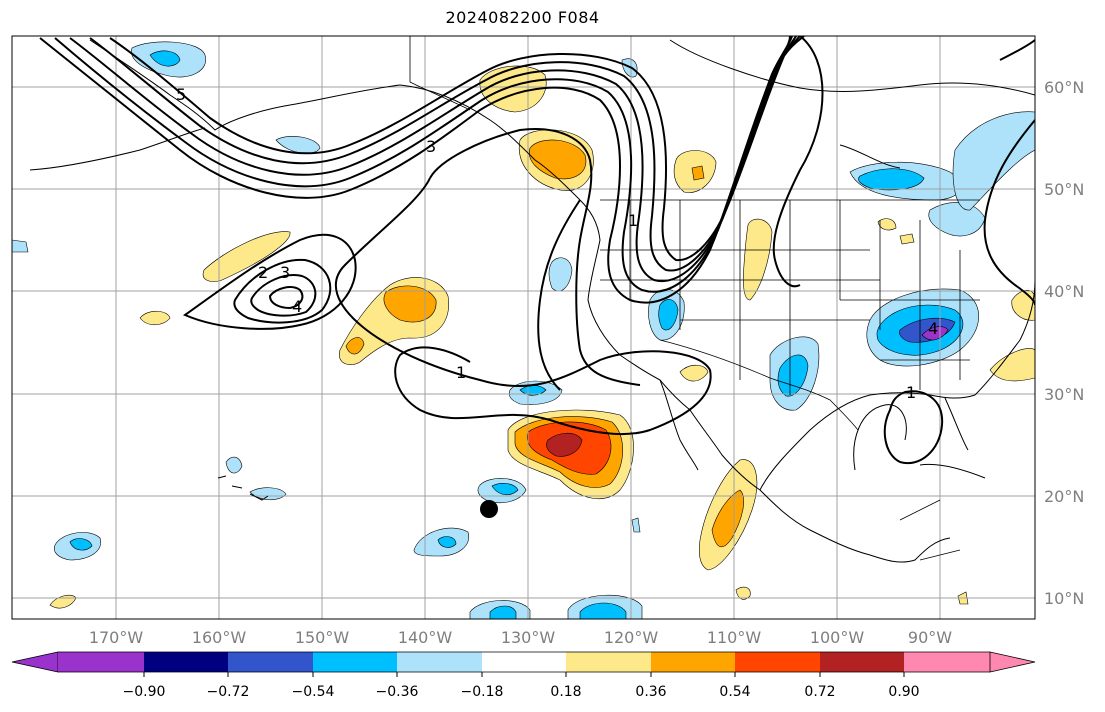 Image resolution: width=1105 pixels, height=712 pixels. Describe the element at coordinates (397, 692) in the screenshot. I see `colorbar-tick-label: −0.36` at that location.